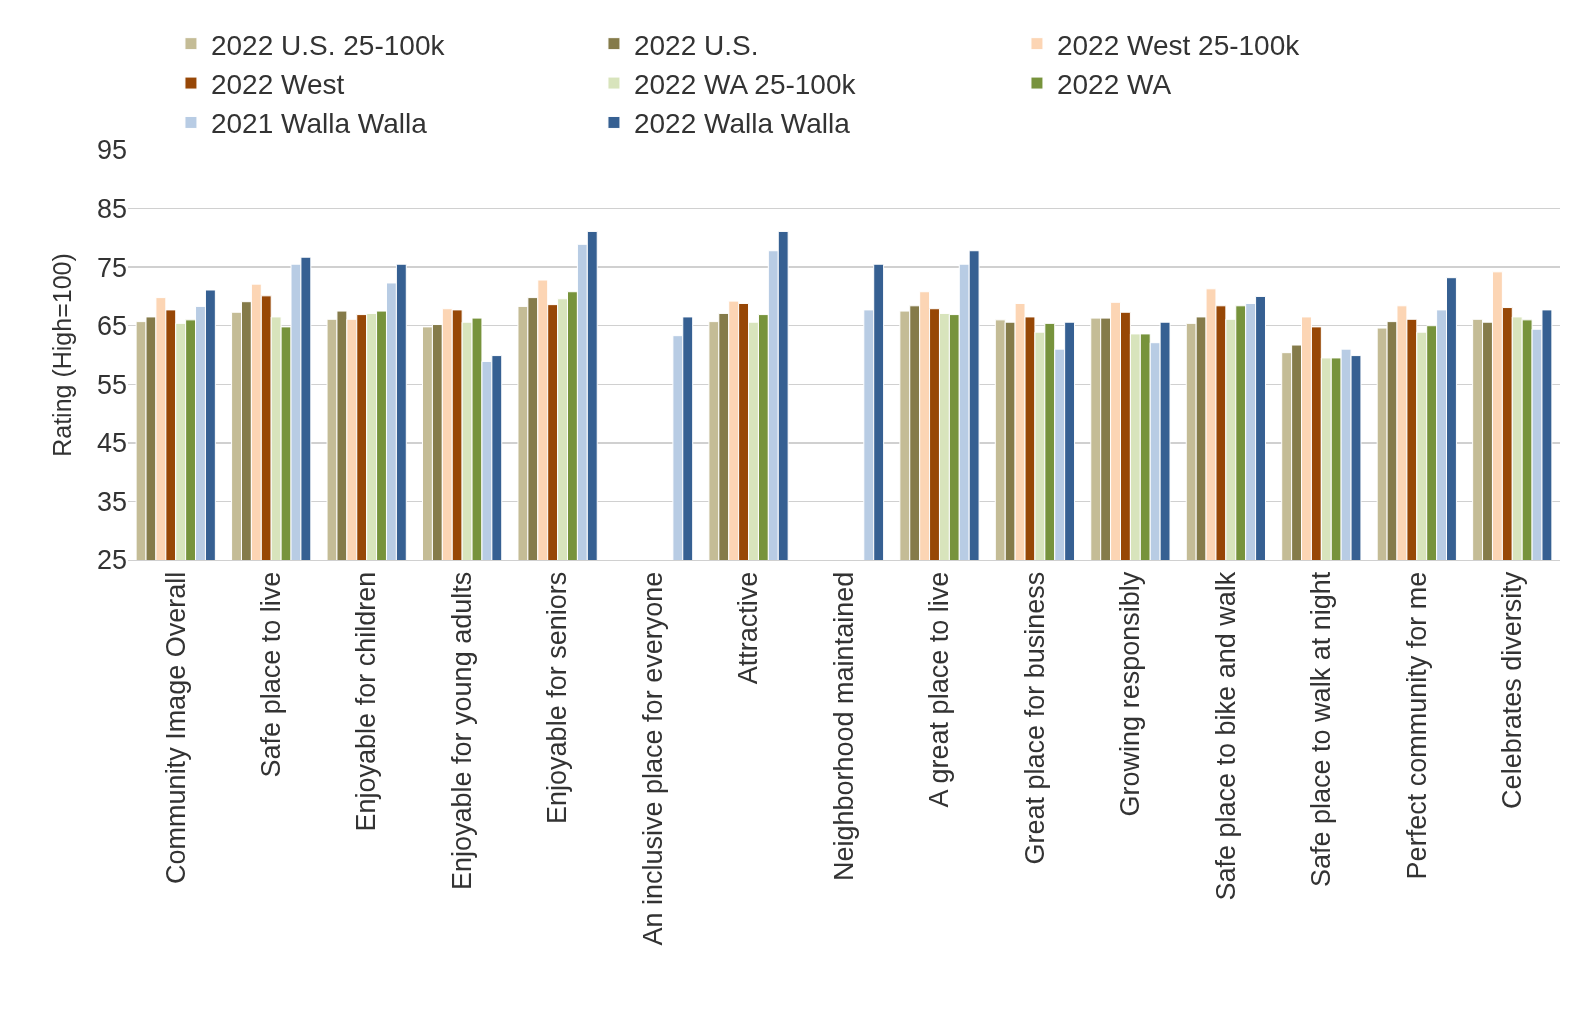 Image resolution: width=1570 pixels, height=1010 pixels. I want to click on y-tick-label: 55, so click(111, 384).